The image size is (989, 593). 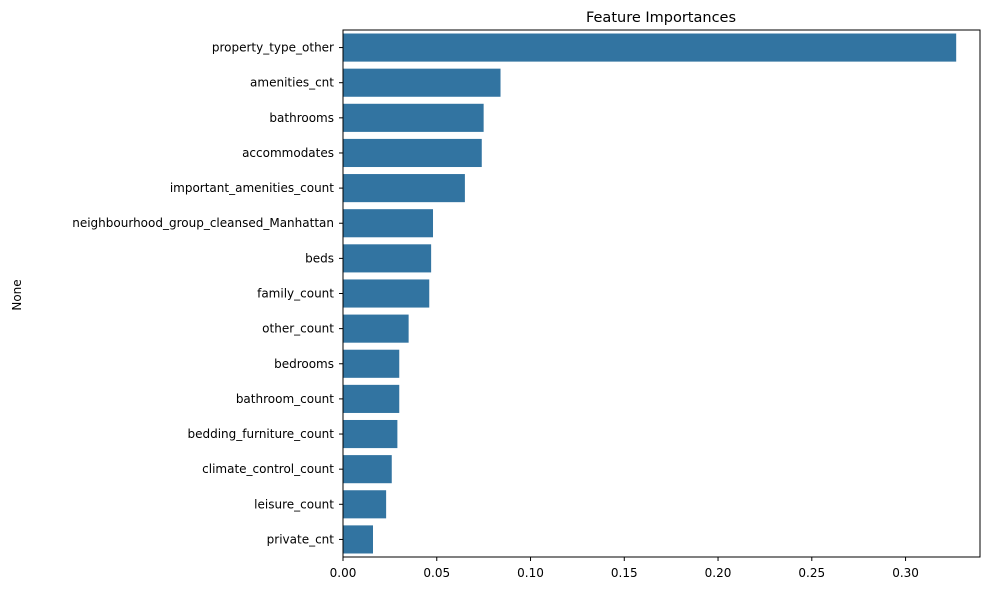 What do you see at coordinates (301, 539) in the screenshot?
I see `y-tick-label: private_cnt` at bounding box center [301, 539].